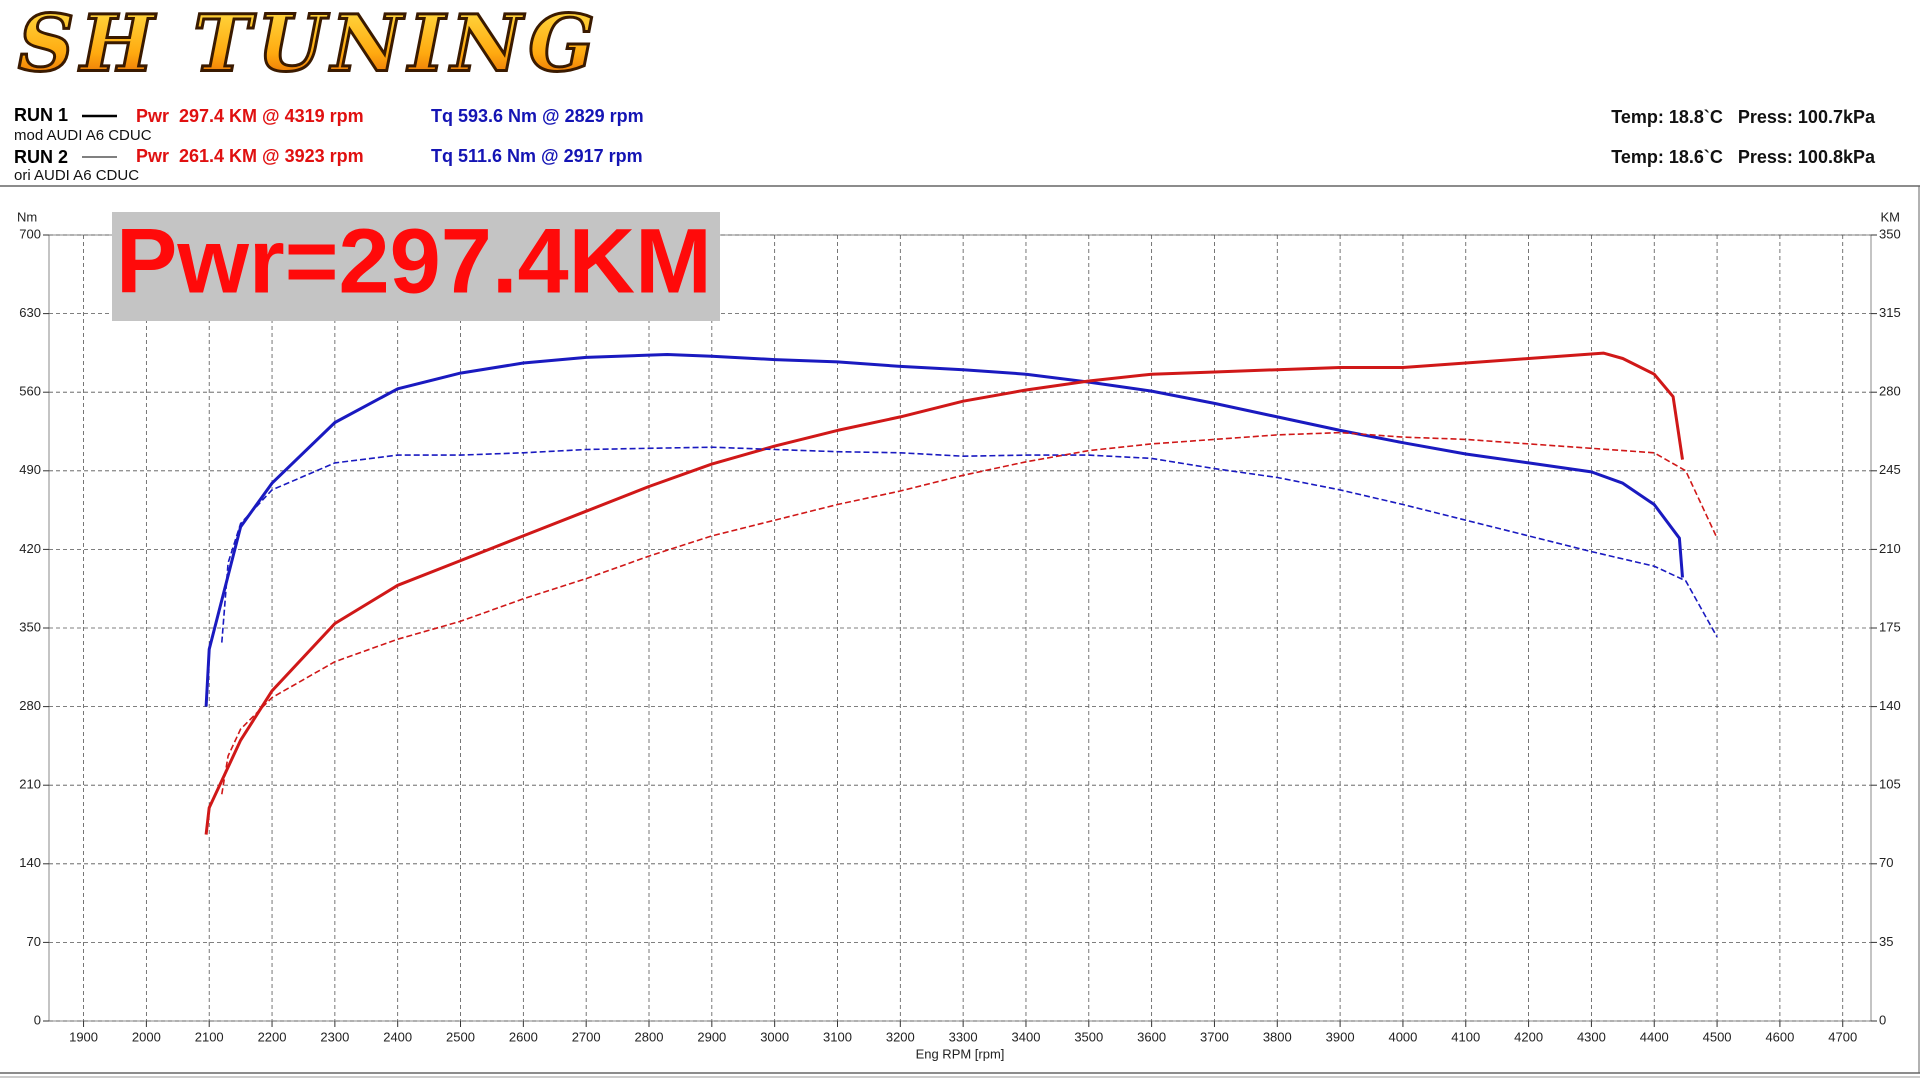 The width and height of the screenshot is (1920, 1080). I want to click on x-tick-label: 3500, so click(1088, 1036).